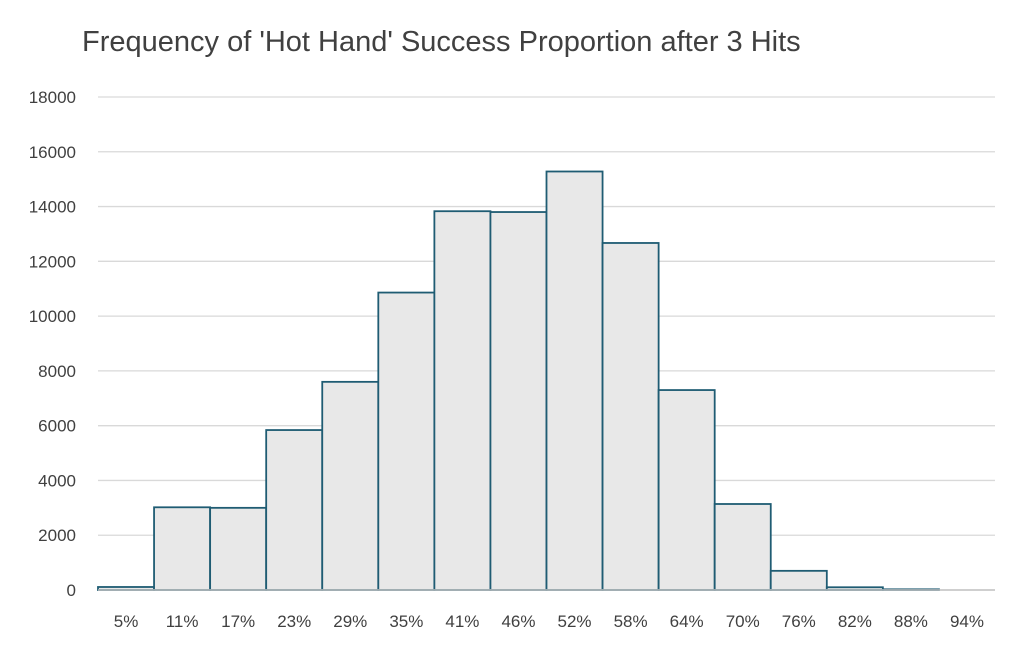 The height and width of the screenshot is (672, 1024). I want to click on y-tick-label: 12000, so click(52, 261).